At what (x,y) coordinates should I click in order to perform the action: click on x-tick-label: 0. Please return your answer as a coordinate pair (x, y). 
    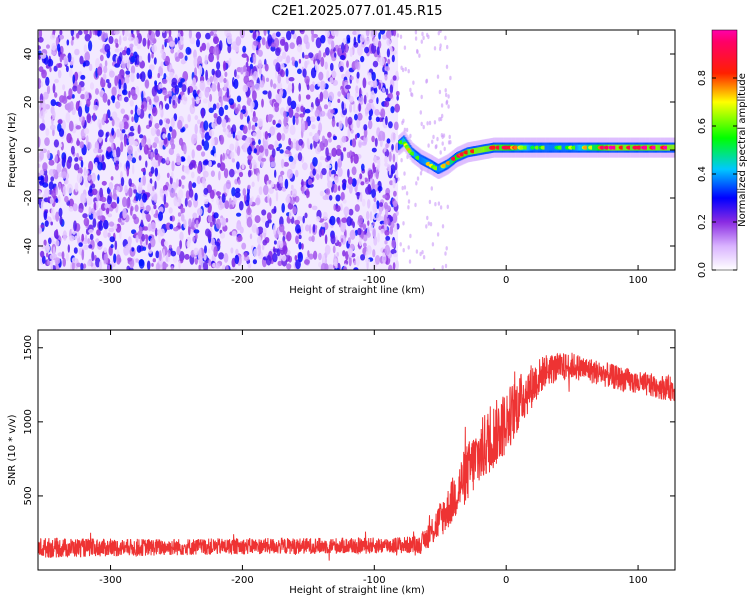
    Looking at the image, I should click on (506, 580).